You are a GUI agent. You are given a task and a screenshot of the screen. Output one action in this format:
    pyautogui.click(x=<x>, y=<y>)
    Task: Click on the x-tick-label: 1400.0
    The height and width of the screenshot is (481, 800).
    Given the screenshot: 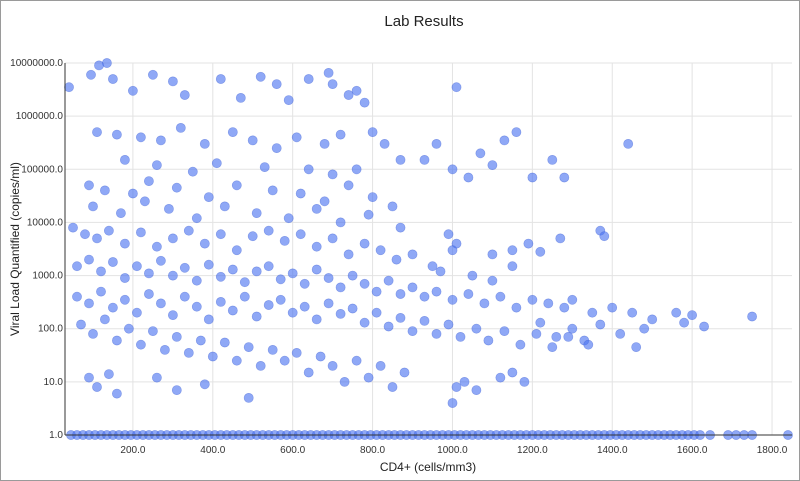 What is the action you would take?
    pyautogui.click(x=612, y=450)
    